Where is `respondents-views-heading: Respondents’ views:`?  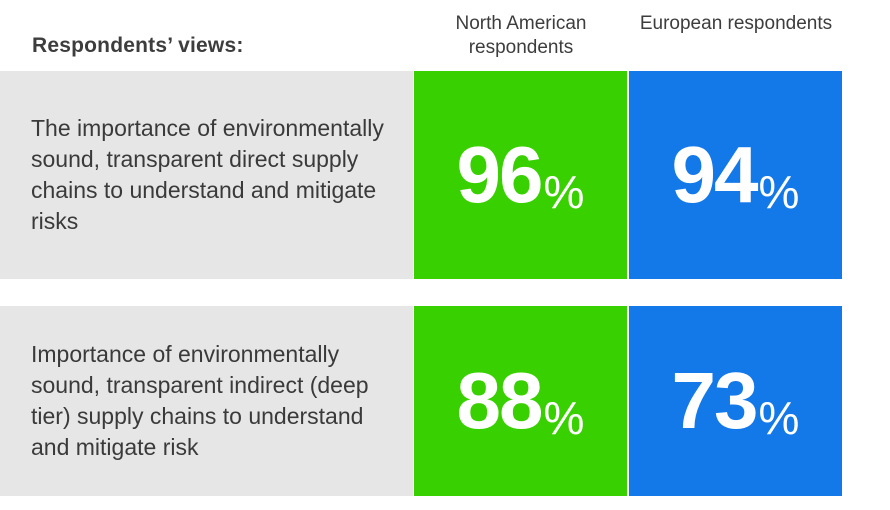
respondents-views-heading: Respondents’ views: is located at coordinates (138, 45).